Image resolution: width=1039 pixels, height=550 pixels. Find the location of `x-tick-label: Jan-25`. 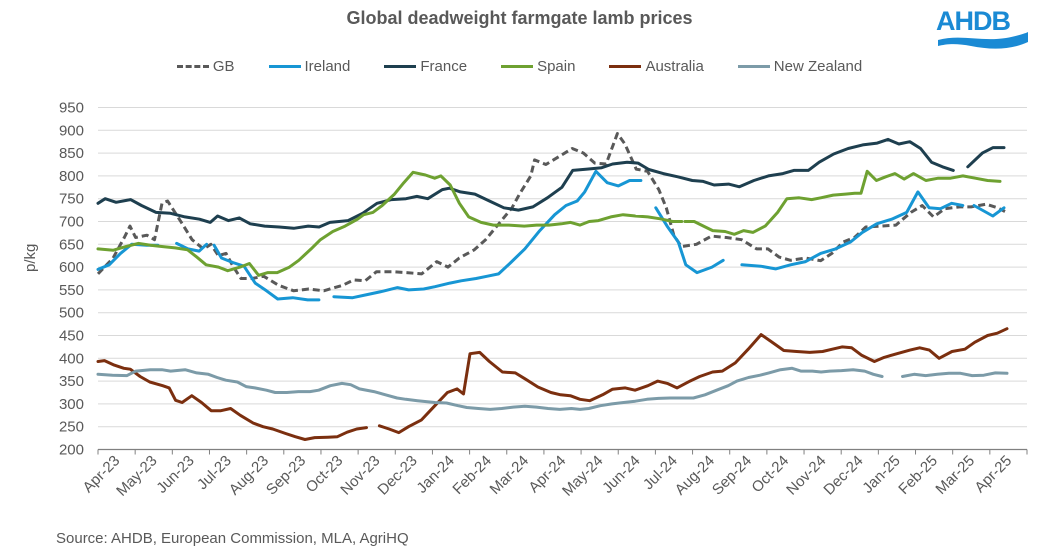

x-tick-label: Jan-25 is located at coordinates (881, 474).